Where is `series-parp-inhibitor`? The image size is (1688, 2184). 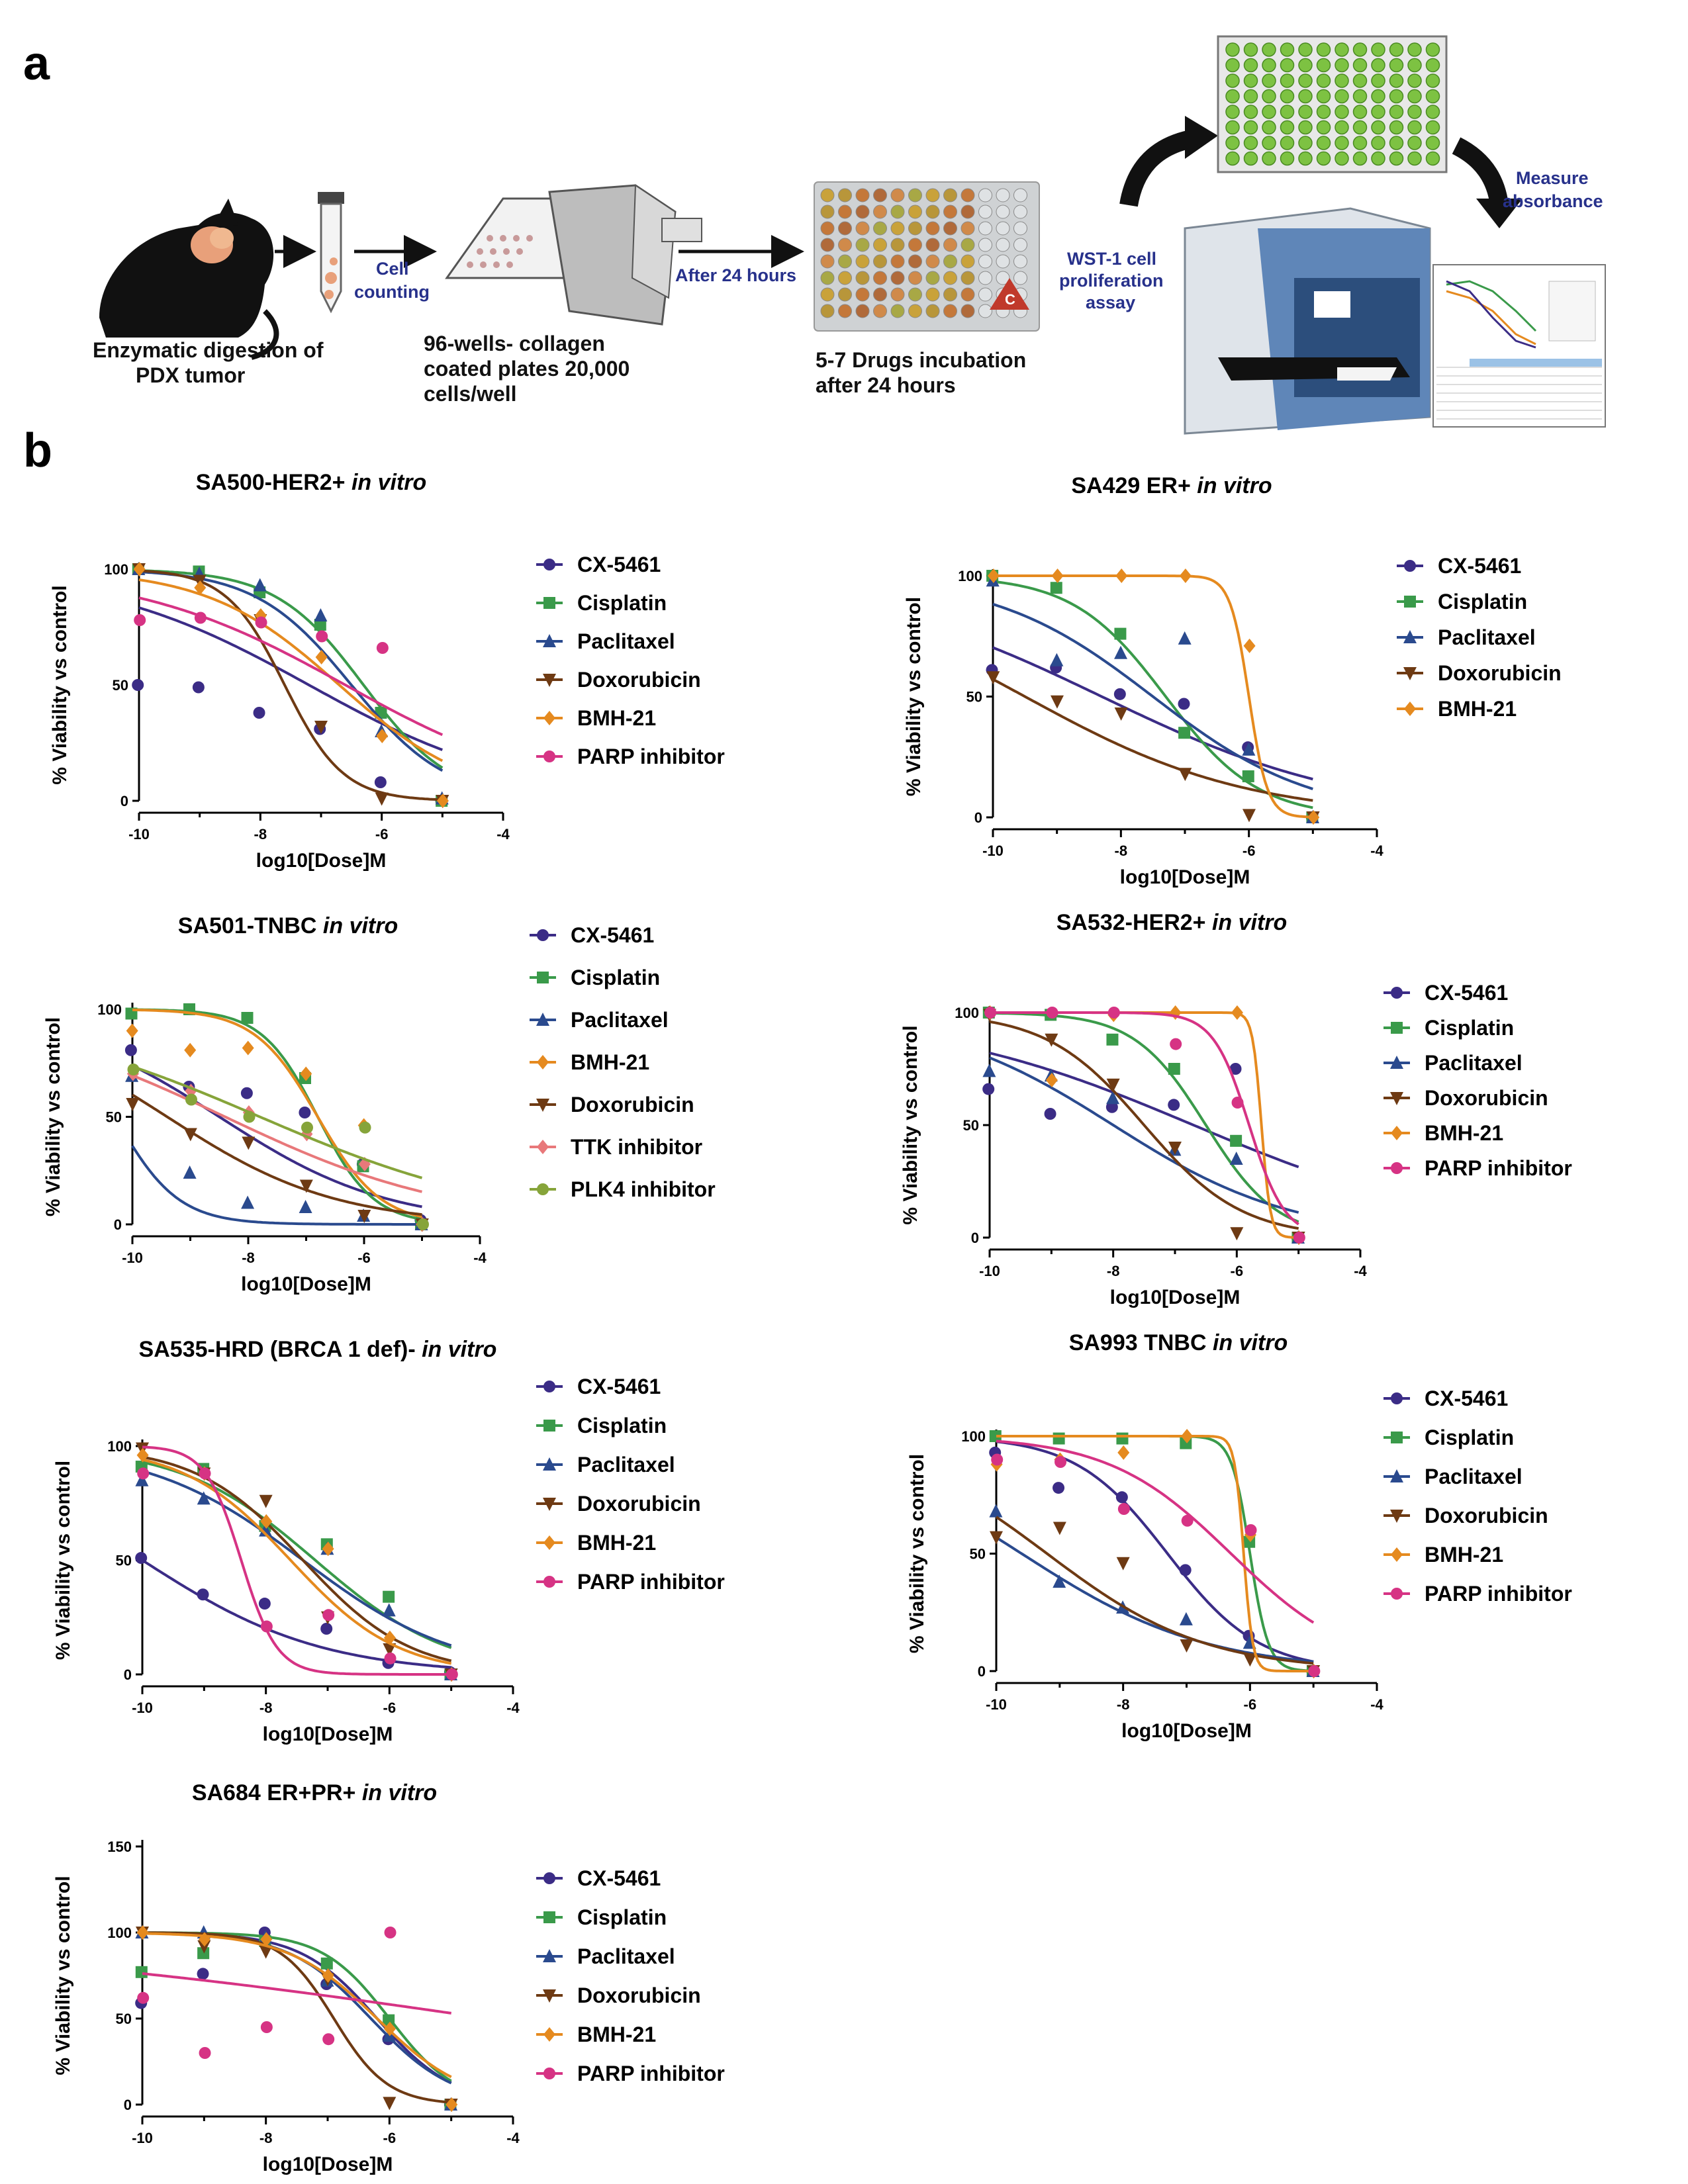 series-parp-inhibitor is located at coordinates (1156, 1558).